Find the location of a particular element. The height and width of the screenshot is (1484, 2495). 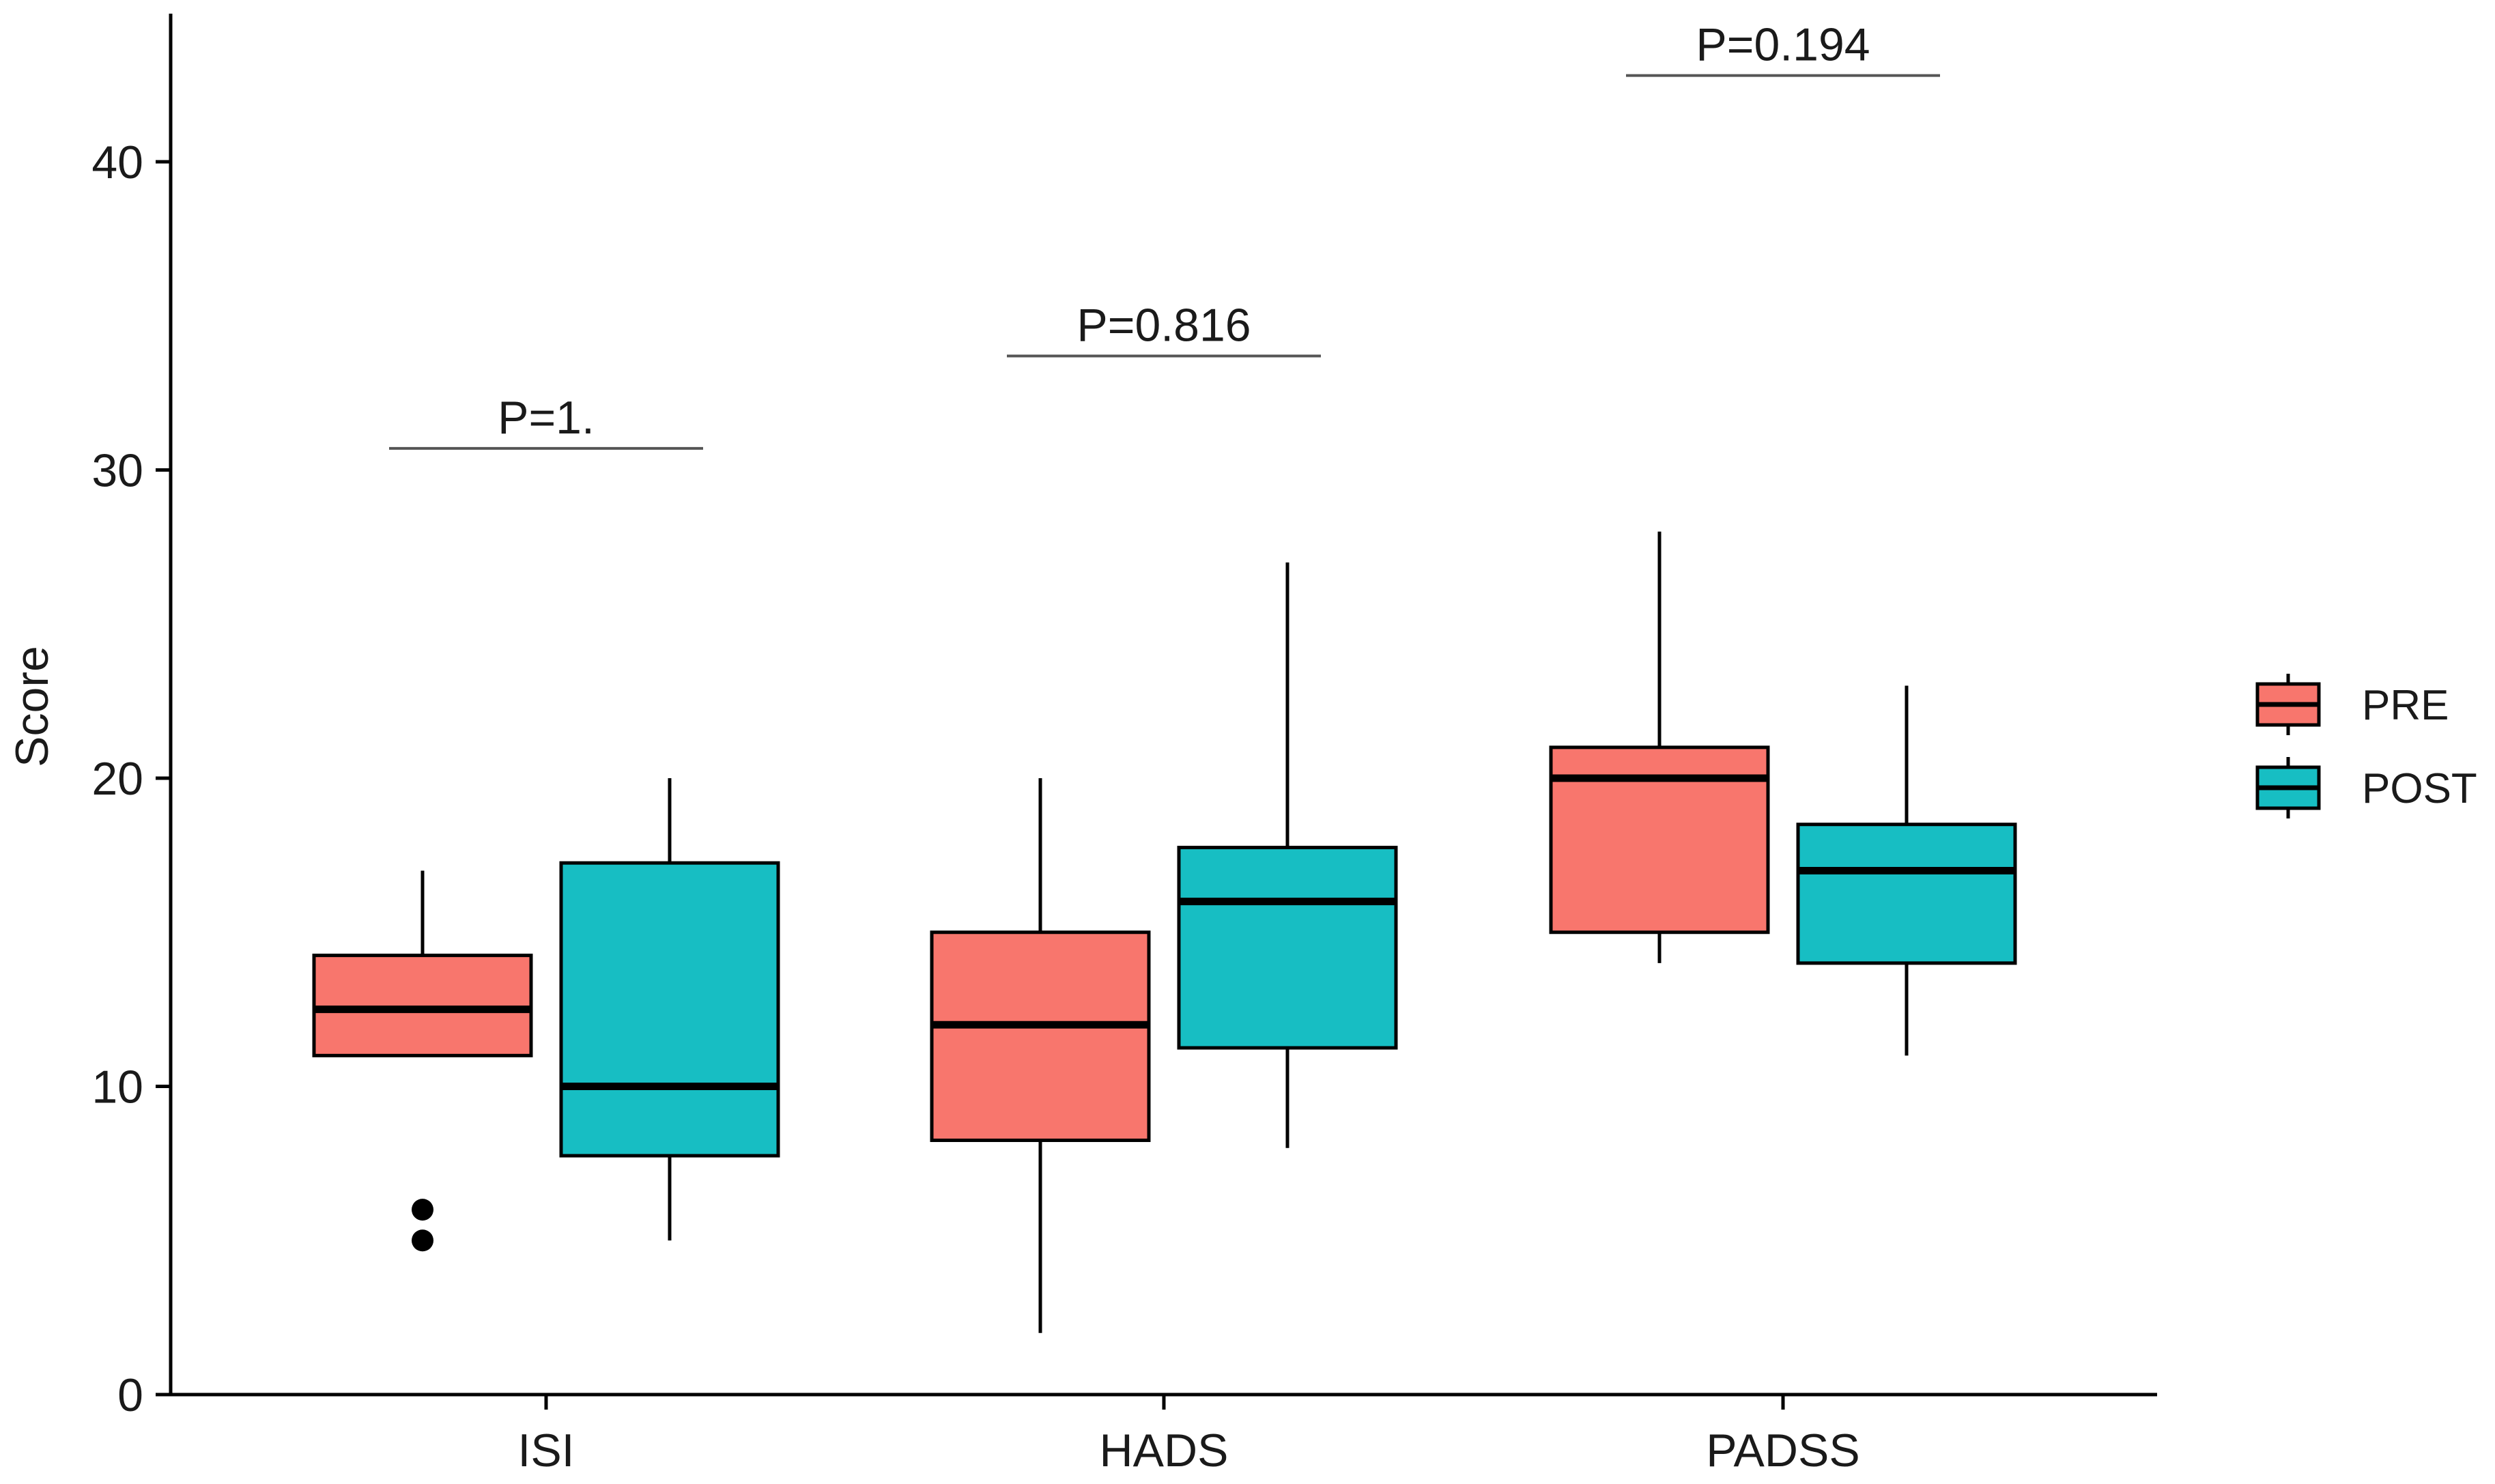

y-tick-label: 10 is located at coordinates (117, 1087).